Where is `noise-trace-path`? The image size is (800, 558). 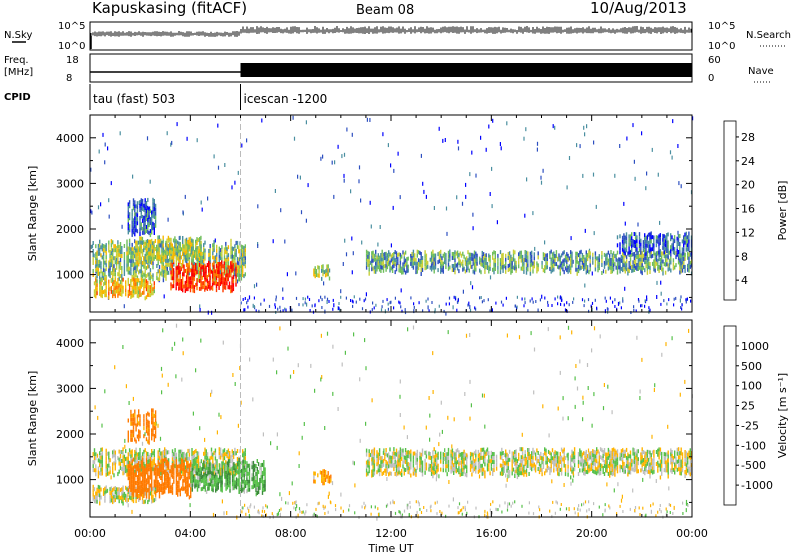
noise-trace-path is located at coordinates (391, 31).